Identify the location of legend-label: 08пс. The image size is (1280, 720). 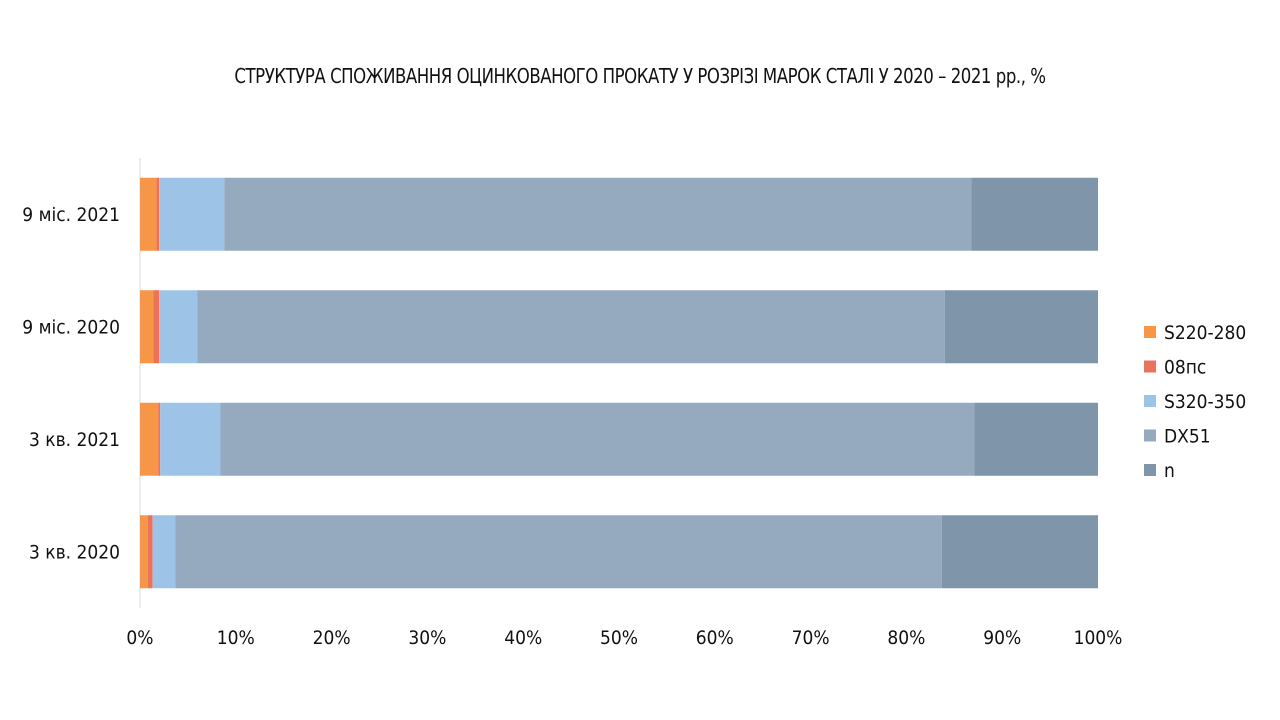
(1185, 368).